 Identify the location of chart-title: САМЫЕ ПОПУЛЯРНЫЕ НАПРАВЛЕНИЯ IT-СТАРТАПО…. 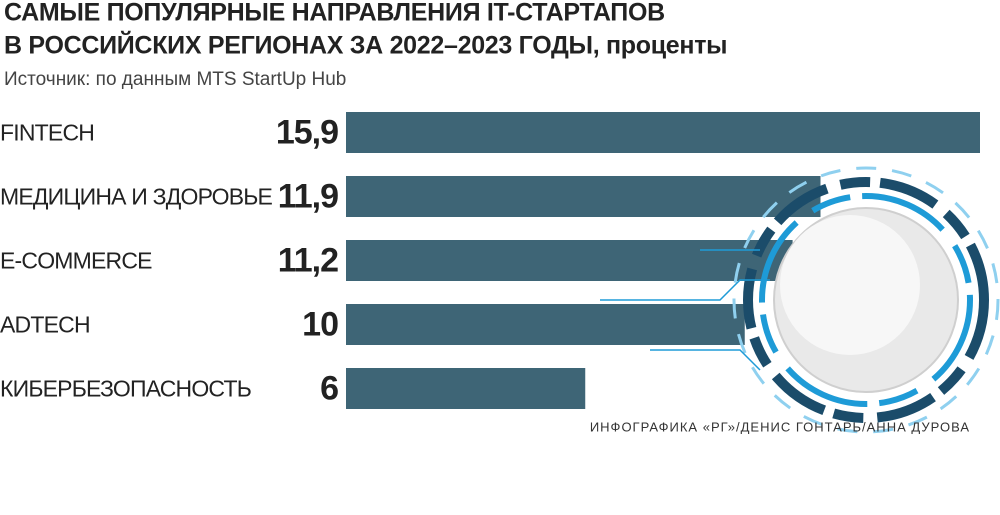
(334, 13).